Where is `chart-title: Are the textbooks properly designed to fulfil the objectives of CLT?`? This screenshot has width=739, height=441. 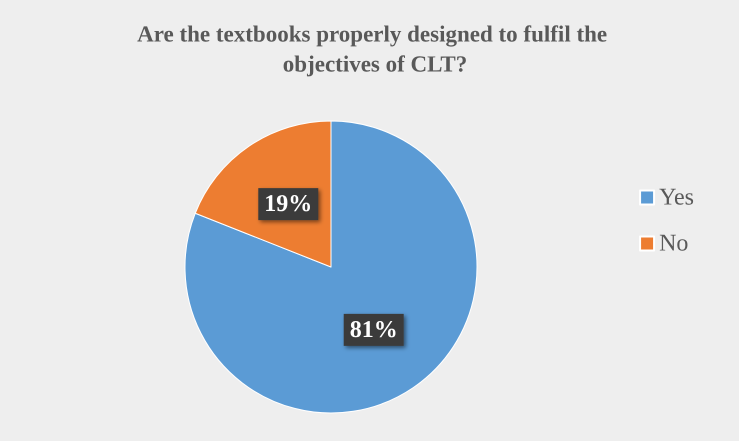
chart-title: Are the textbooks properly designed to fulfil the objectives of CLT? is located at coordinates (375, 49).